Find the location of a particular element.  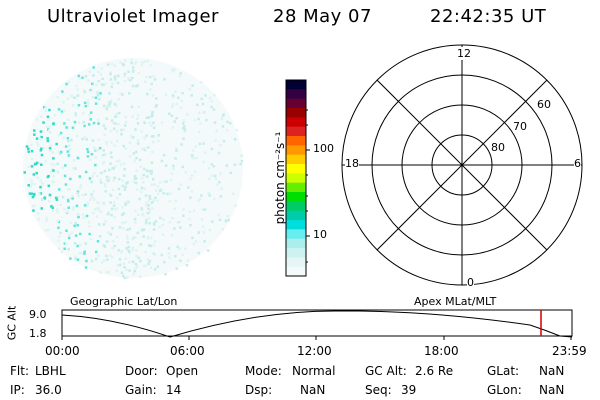

date-label: 28 May 07 is located at coordinates (322, 16).